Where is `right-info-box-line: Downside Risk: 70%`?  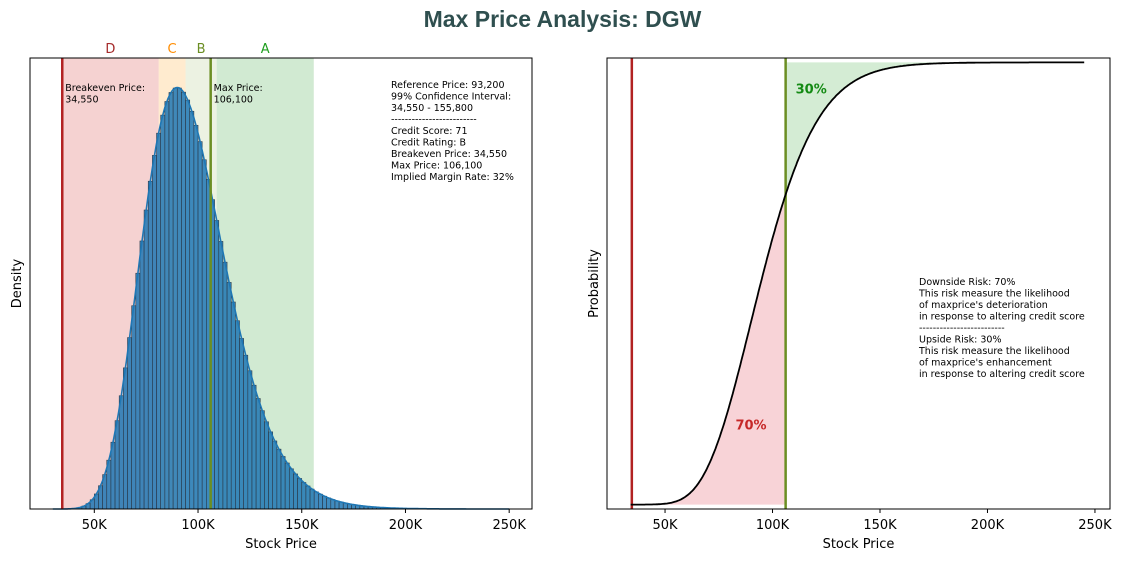
right-info-box-line: Downside Risk: 70% is located at coordinates (967, 282).